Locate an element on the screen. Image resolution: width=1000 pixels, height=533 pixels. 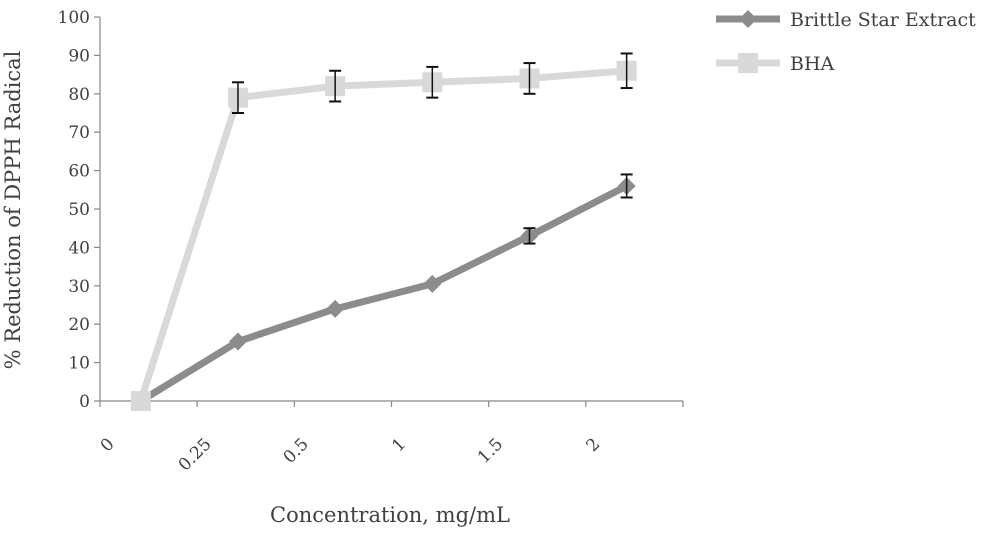
x-axis-ticks: 0 0.25 0.5 1 1.5 2 is located at coordinates (390, 438).